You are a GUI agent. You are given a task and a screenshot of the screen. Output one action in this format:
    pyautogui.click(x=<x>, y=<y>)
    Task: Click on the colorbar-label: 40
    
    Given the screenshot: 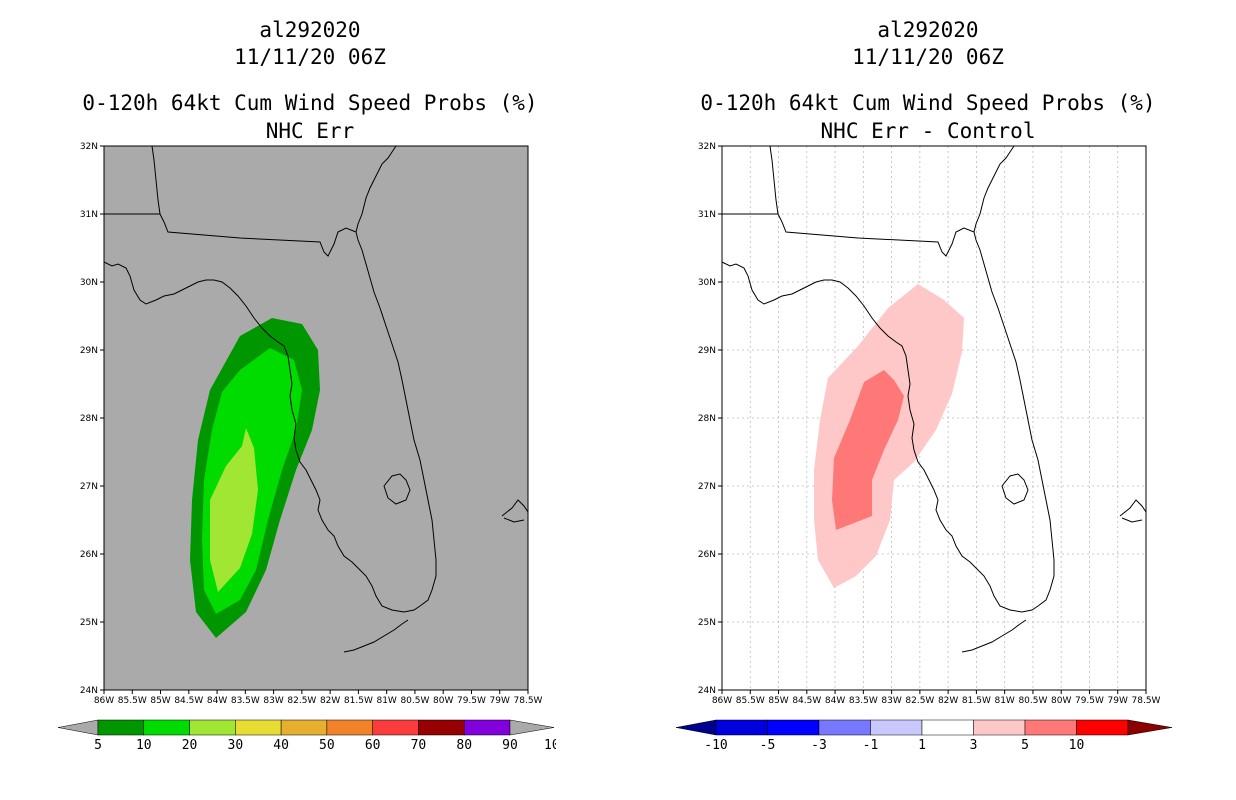 What is the action you would take?
    pyautogui.click(x=281, y=745)
    